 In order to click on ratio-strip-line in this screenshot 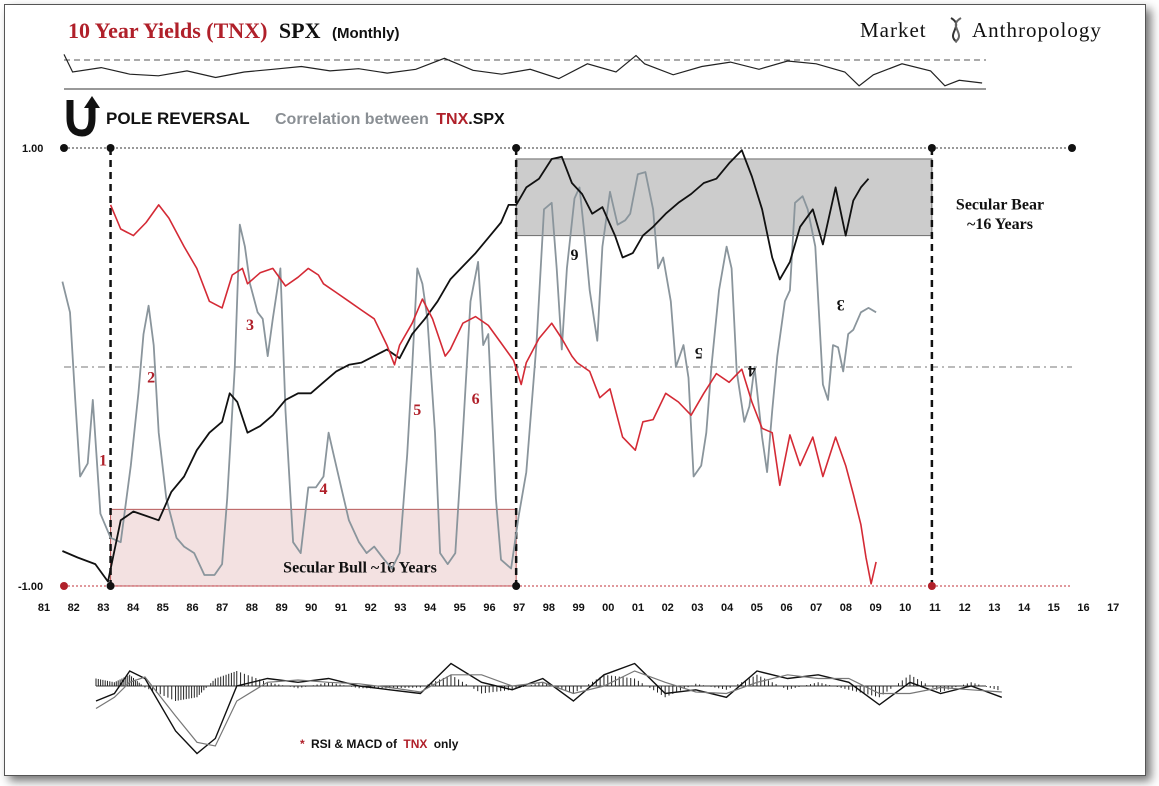, I will do `click(523, 70)`.